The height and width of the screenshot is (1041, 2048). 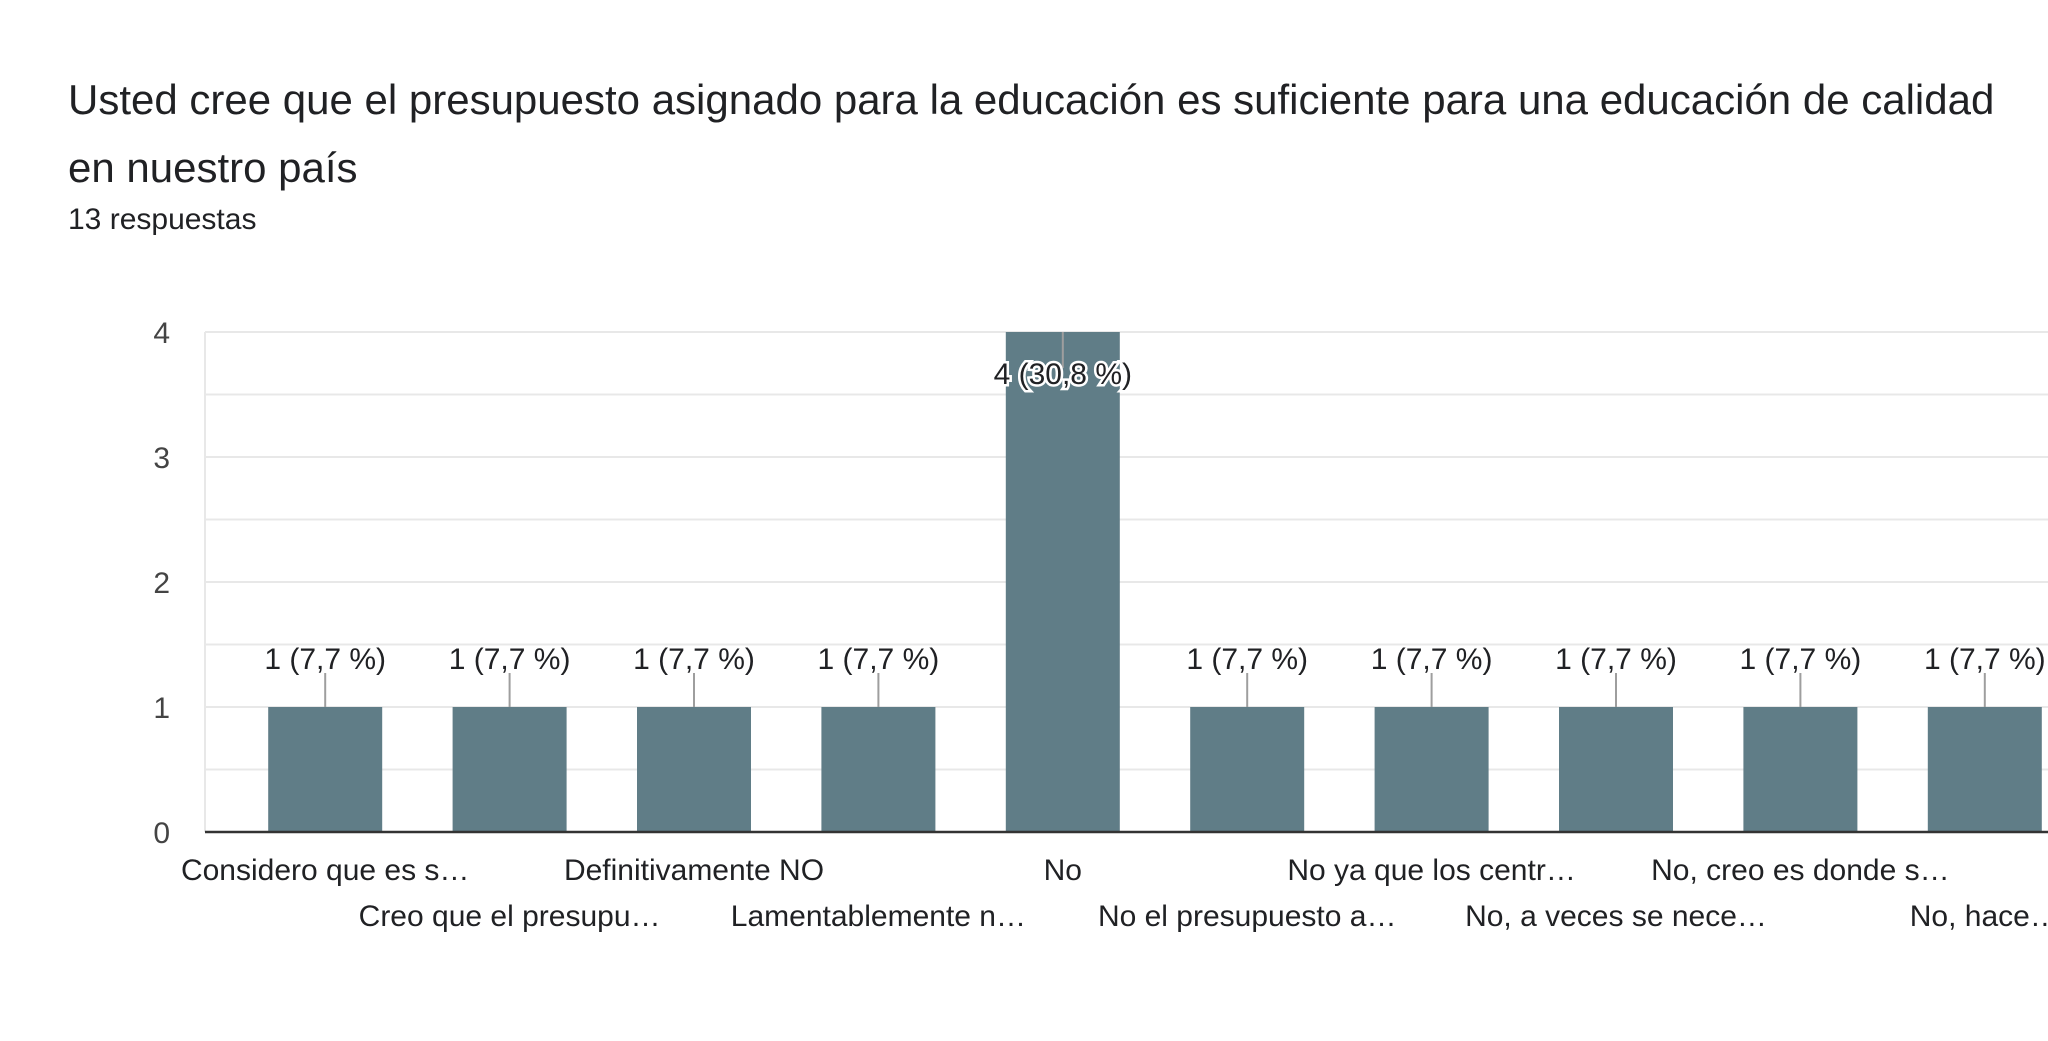 What do you see at coordinates (694, 870) in the screenshot?
I see `x-tick-label: Definitivamente NO` at bounding box center [694, 870].